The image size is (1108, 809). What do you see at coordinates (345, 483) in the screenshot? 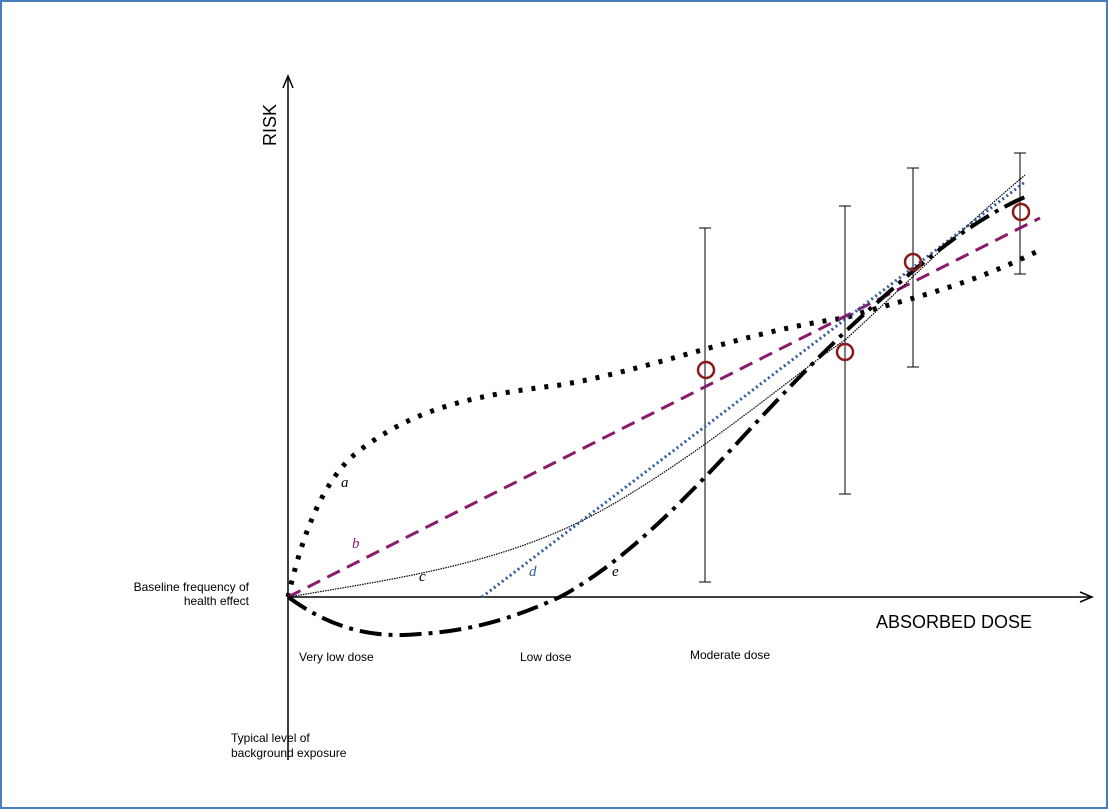
I see `curve-a-label: a` at bounding box center [345, 483].